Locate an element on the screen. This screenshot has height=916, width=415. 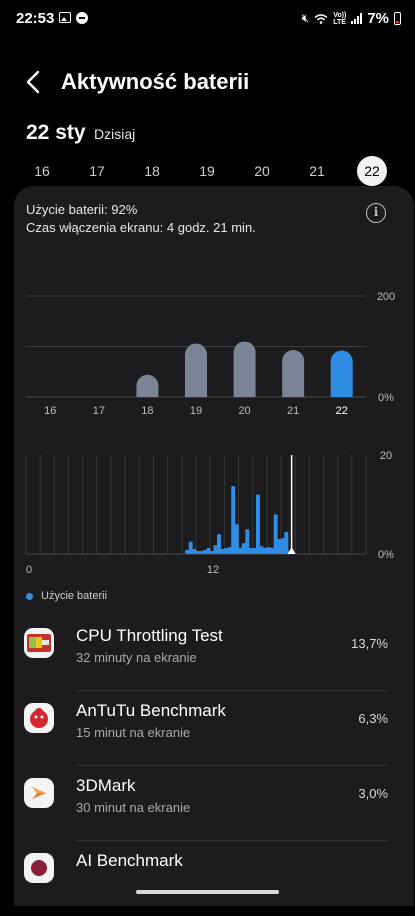
chart-legend: Użycie baterii is located at coordinates (66, 596).